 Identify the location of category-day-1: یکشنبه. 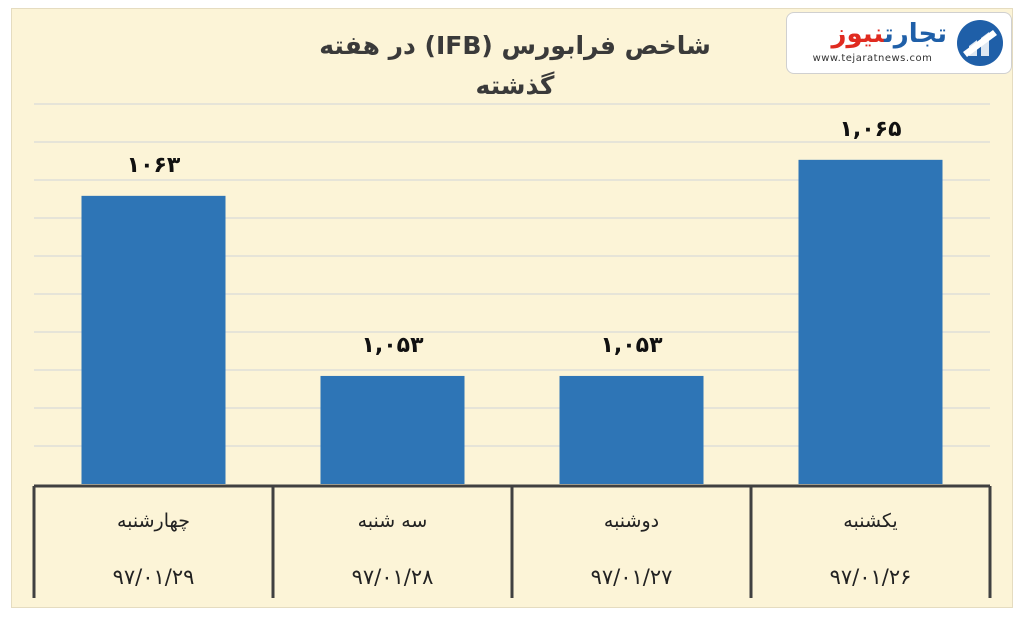
(870, 521).